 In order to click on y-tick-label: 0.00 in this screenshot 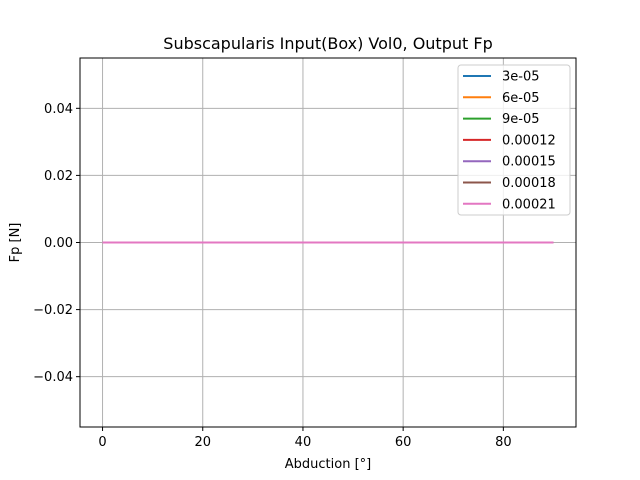, I will do `click(58, 243)`.